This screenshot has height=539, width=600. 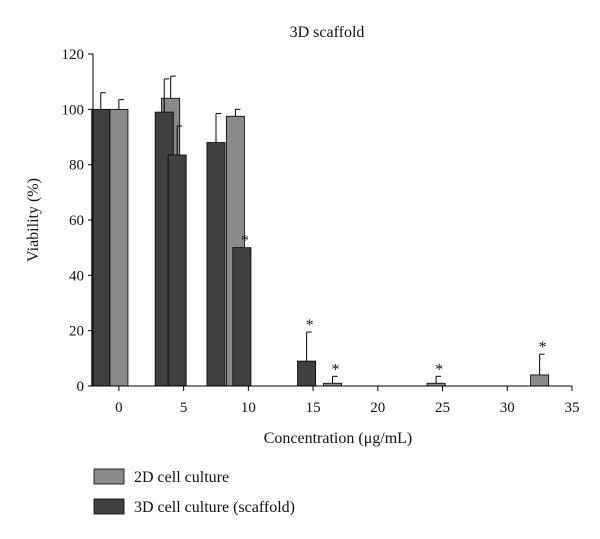 I want to click on x-tick-label: 30, so click(x=507, y=408).